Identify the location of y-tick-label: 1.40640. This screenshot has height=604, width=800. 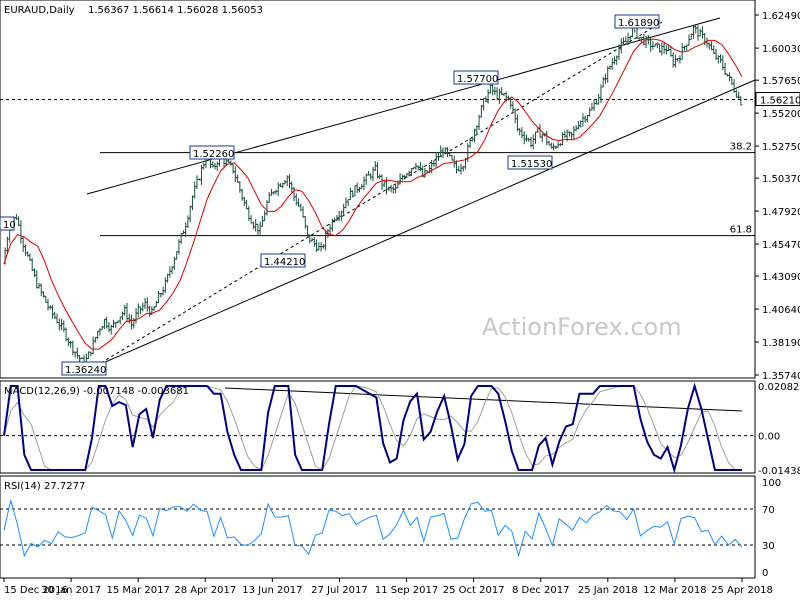
(781, 310).